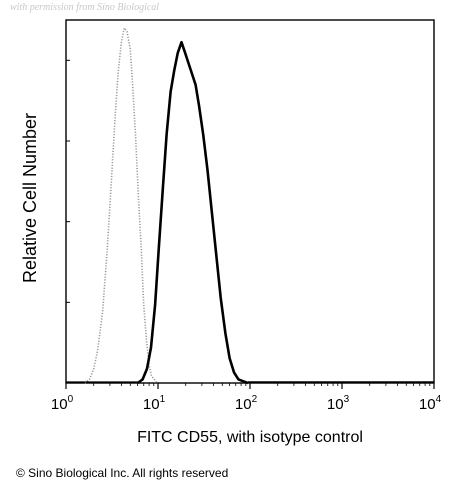  I want to click on y-axis-ticks, so click(68, 181).